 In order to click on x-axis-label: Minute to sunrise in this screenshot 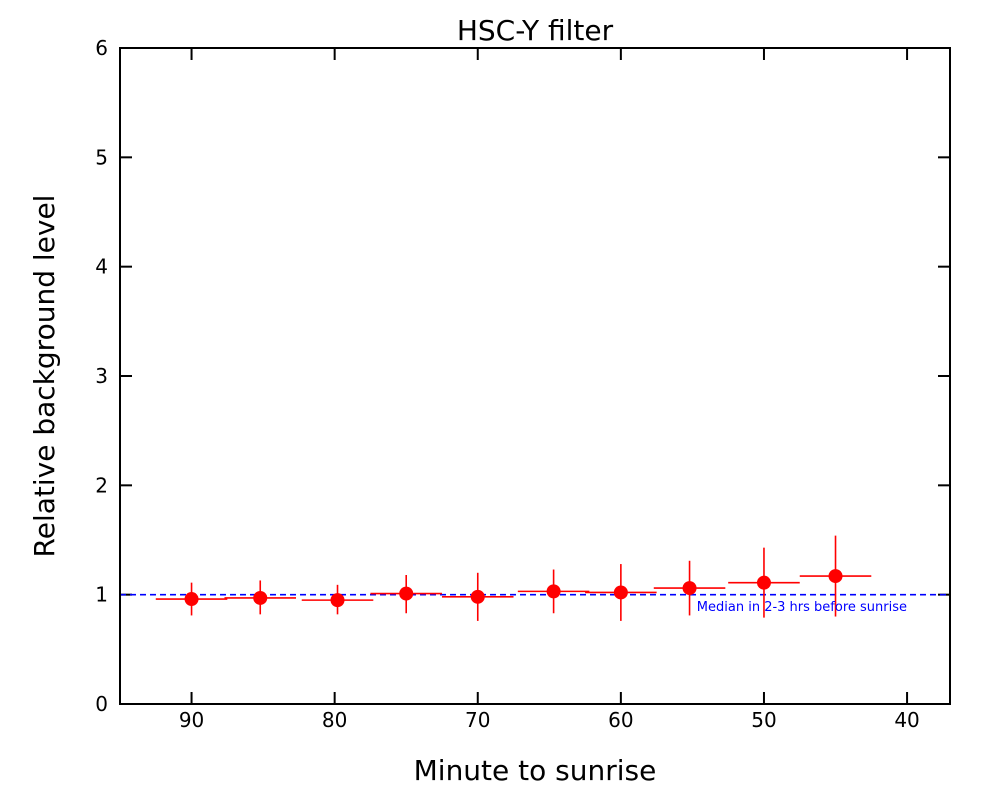, I will do `click(535, 770)`.